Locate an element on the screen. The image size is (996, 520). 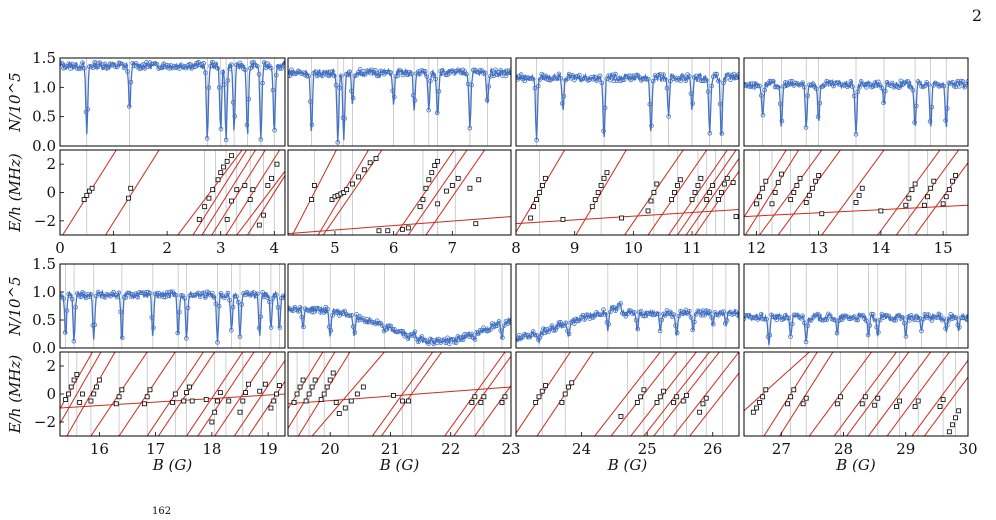
x-axis-label: B (G) is located at coordinates (172, 465).